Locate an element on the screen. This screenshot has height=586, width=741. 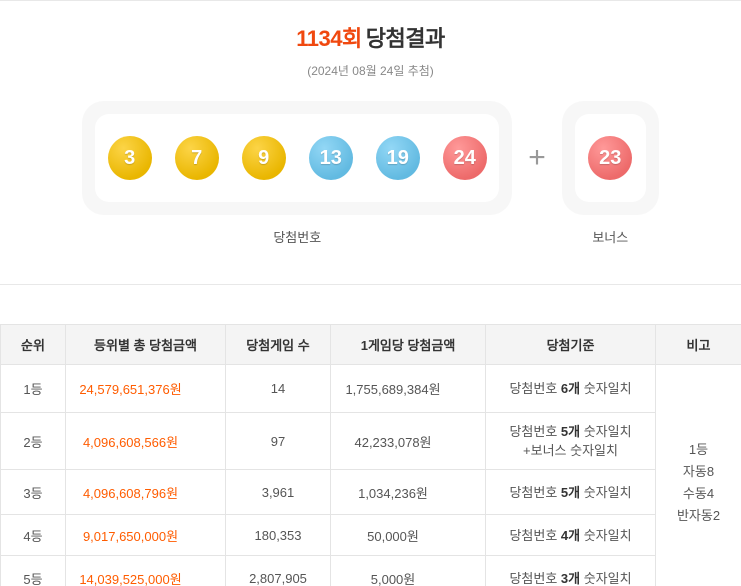
note-line: 수동4 is located at coordinates (698, 493).